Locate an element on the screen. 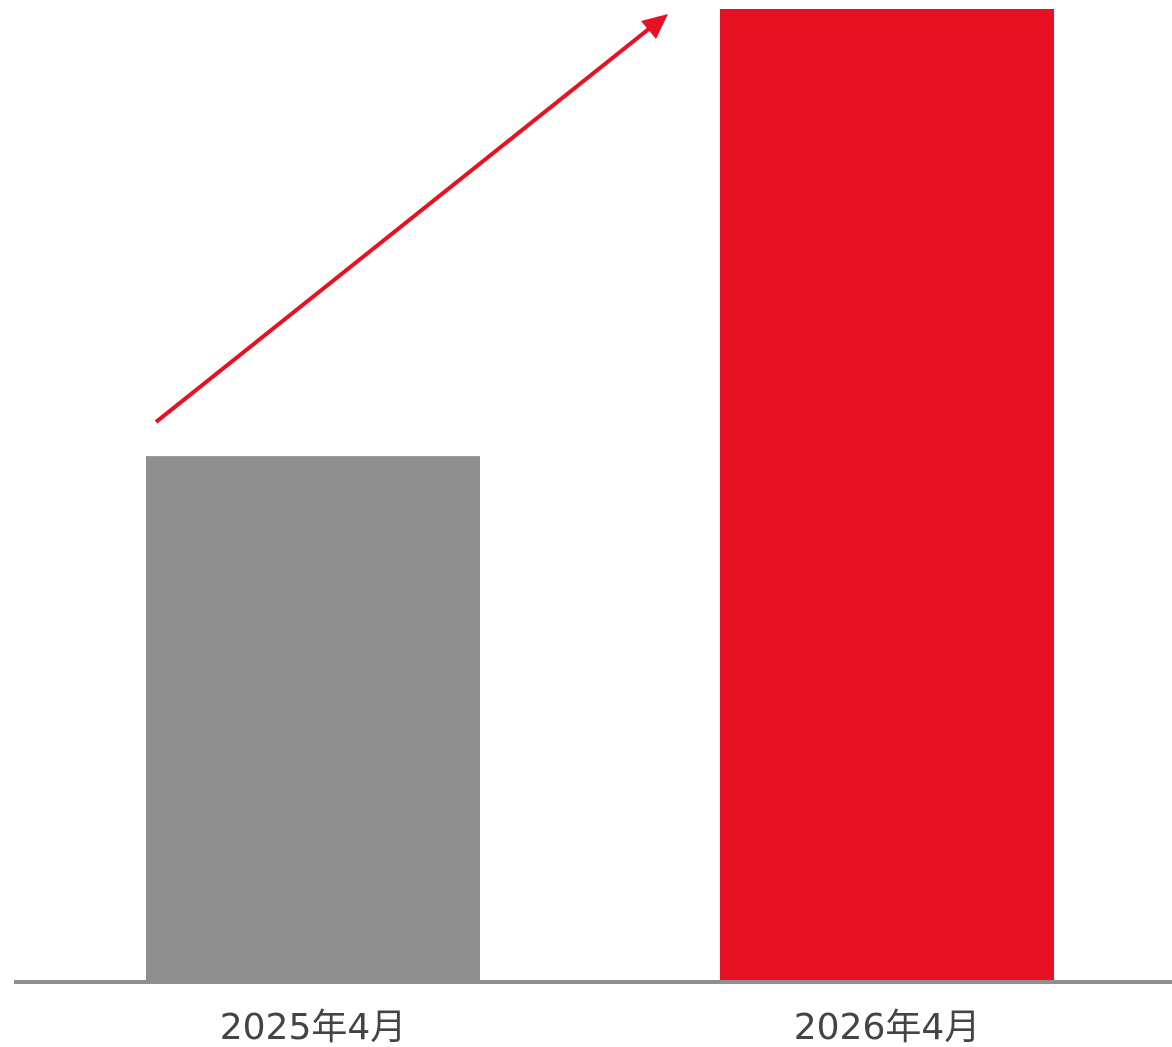  arrow-head is located at coordinates (654, 26).